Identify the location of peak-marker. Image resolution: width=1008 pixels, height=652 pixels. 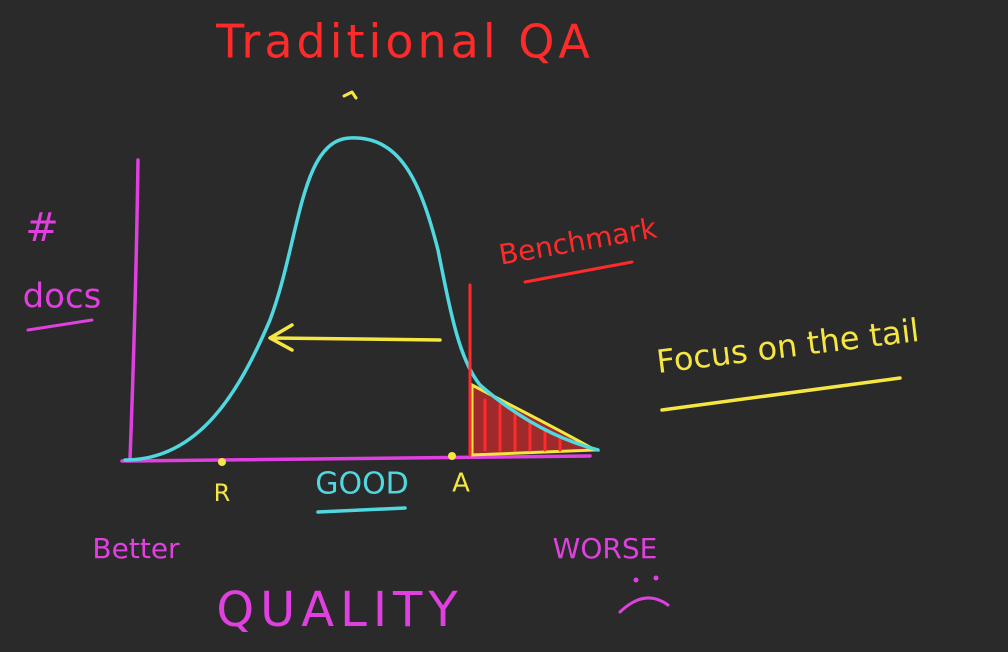
(350, 95).